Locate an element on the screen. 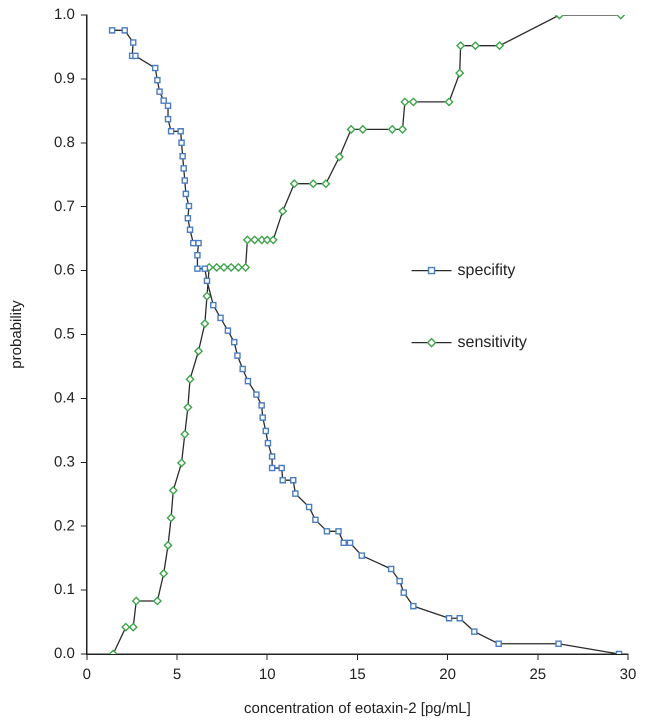  y-tick-label: 0.7 is located at coordinates (64, 206).